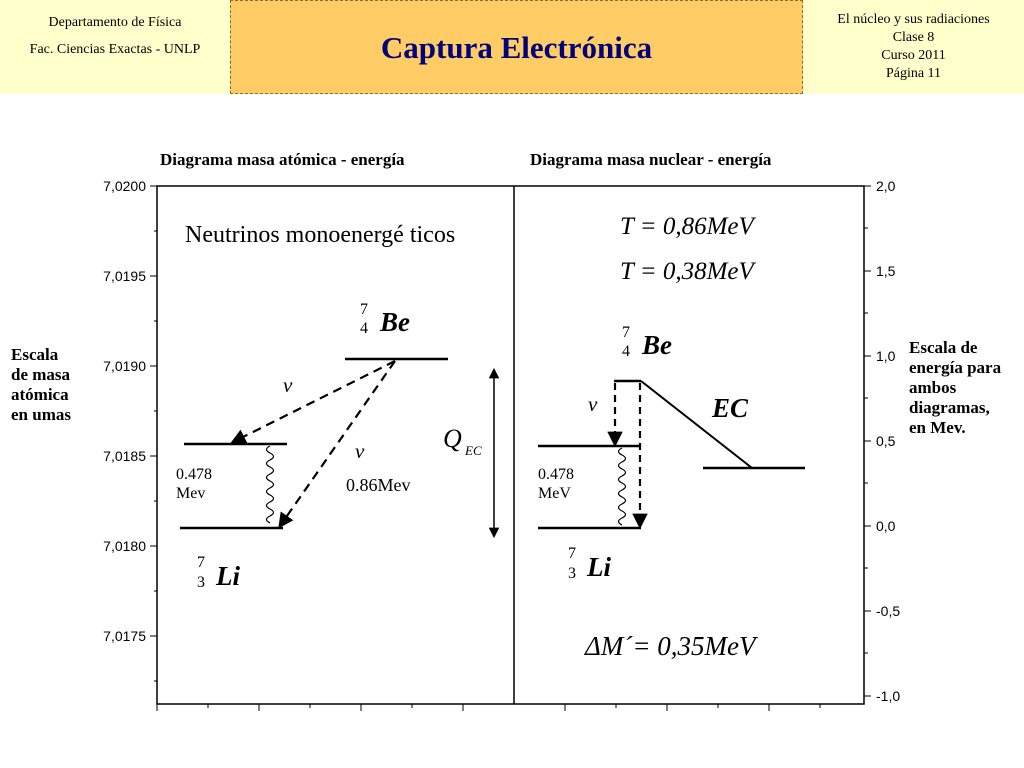 Image resolution: width=1024 pixels, height=768 pixels. What do you see at coordinates (190, 493) in the screenshot?
I see `level-energy-left-unit: Mev` at bounding box center [190, 493].